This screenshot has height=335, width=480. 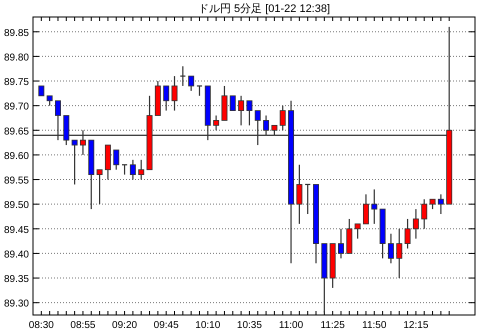 I want to click on y-tick-label: 89.50, so click(x=17, y=206).